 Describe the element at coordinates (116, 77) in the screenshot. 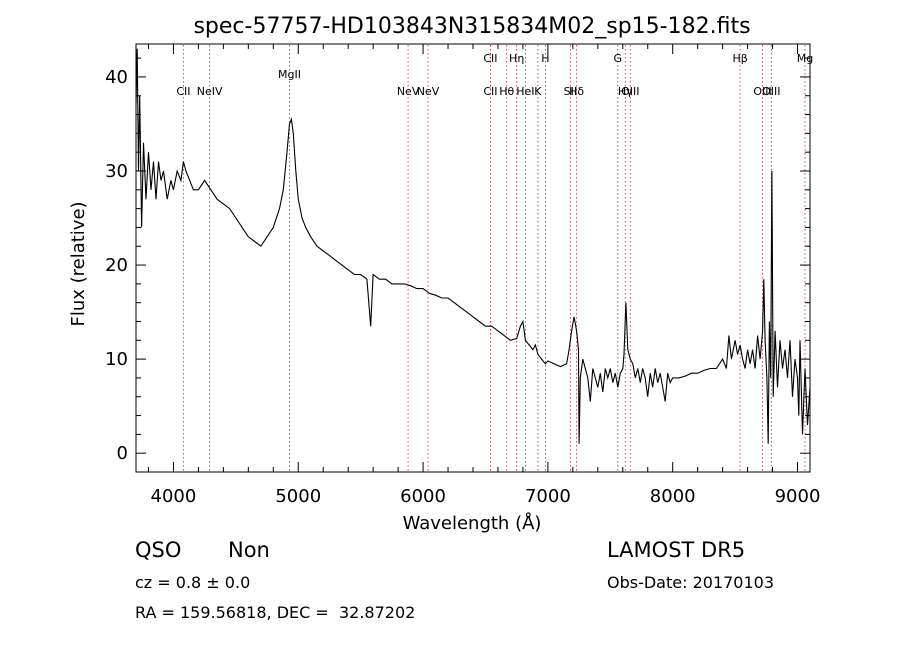

I see `y-tick-label: 40` at that location.